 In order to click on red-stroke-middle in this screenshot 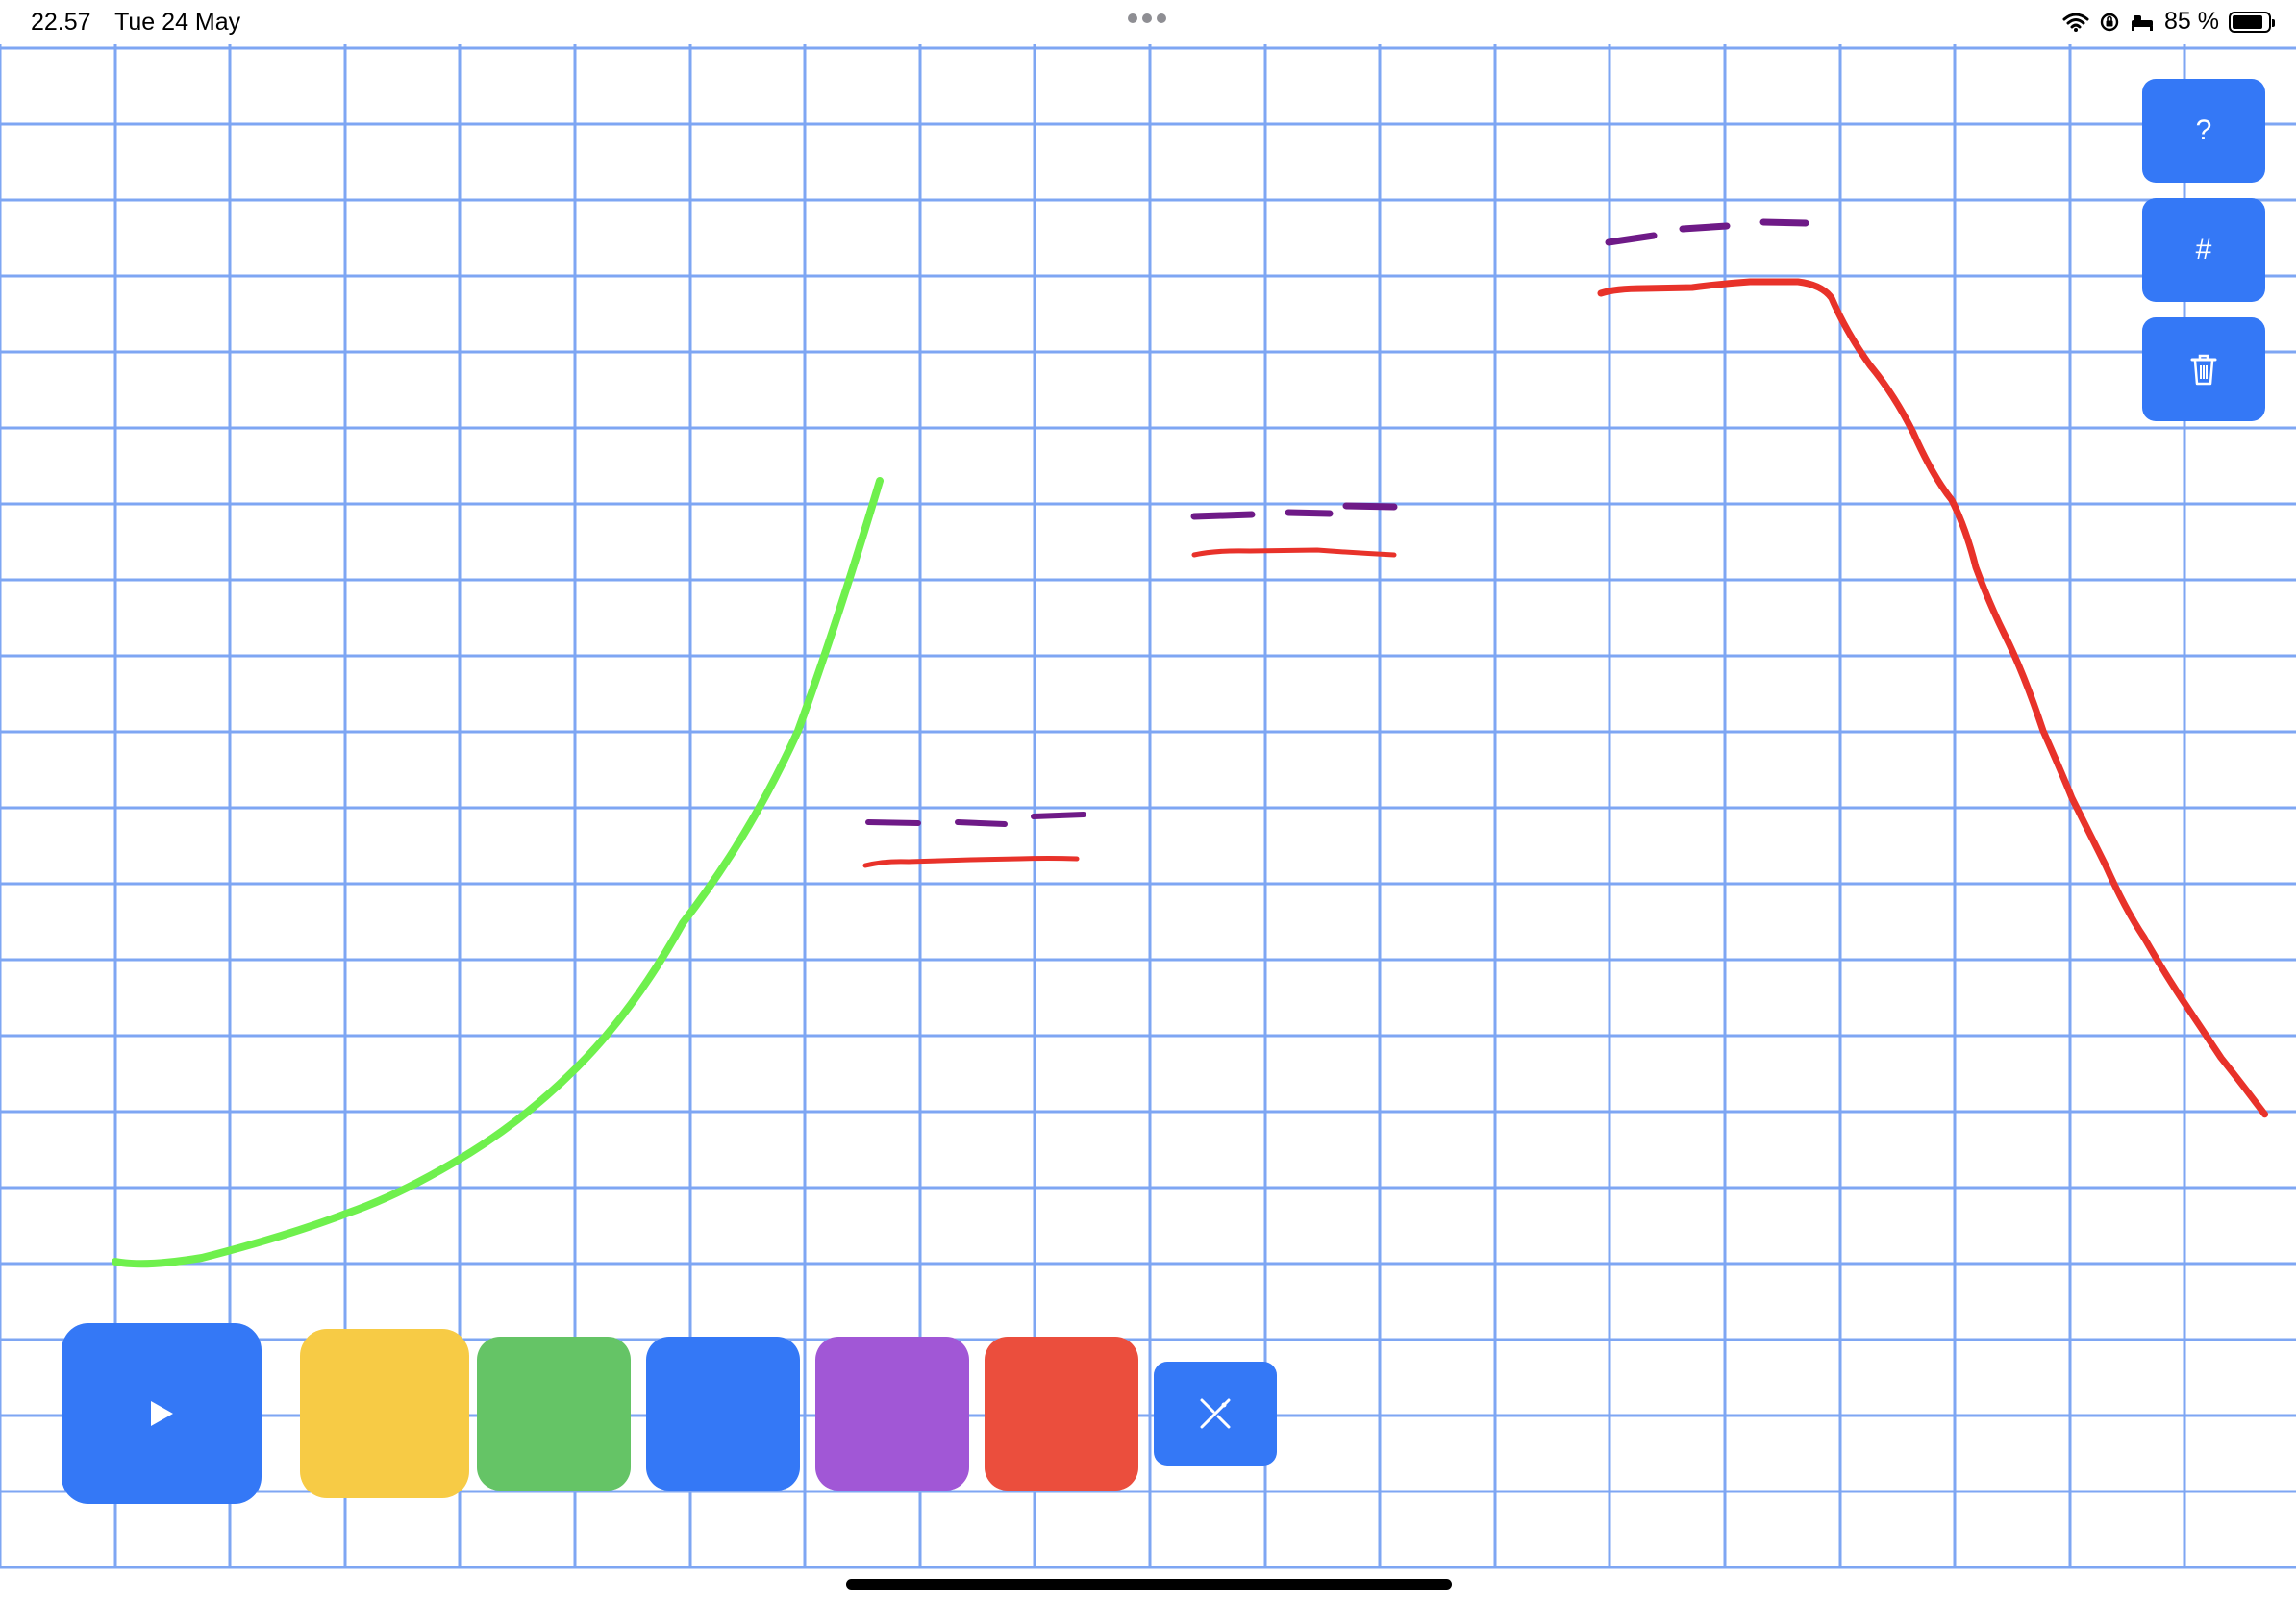, I will do `click(1294, 552)`.